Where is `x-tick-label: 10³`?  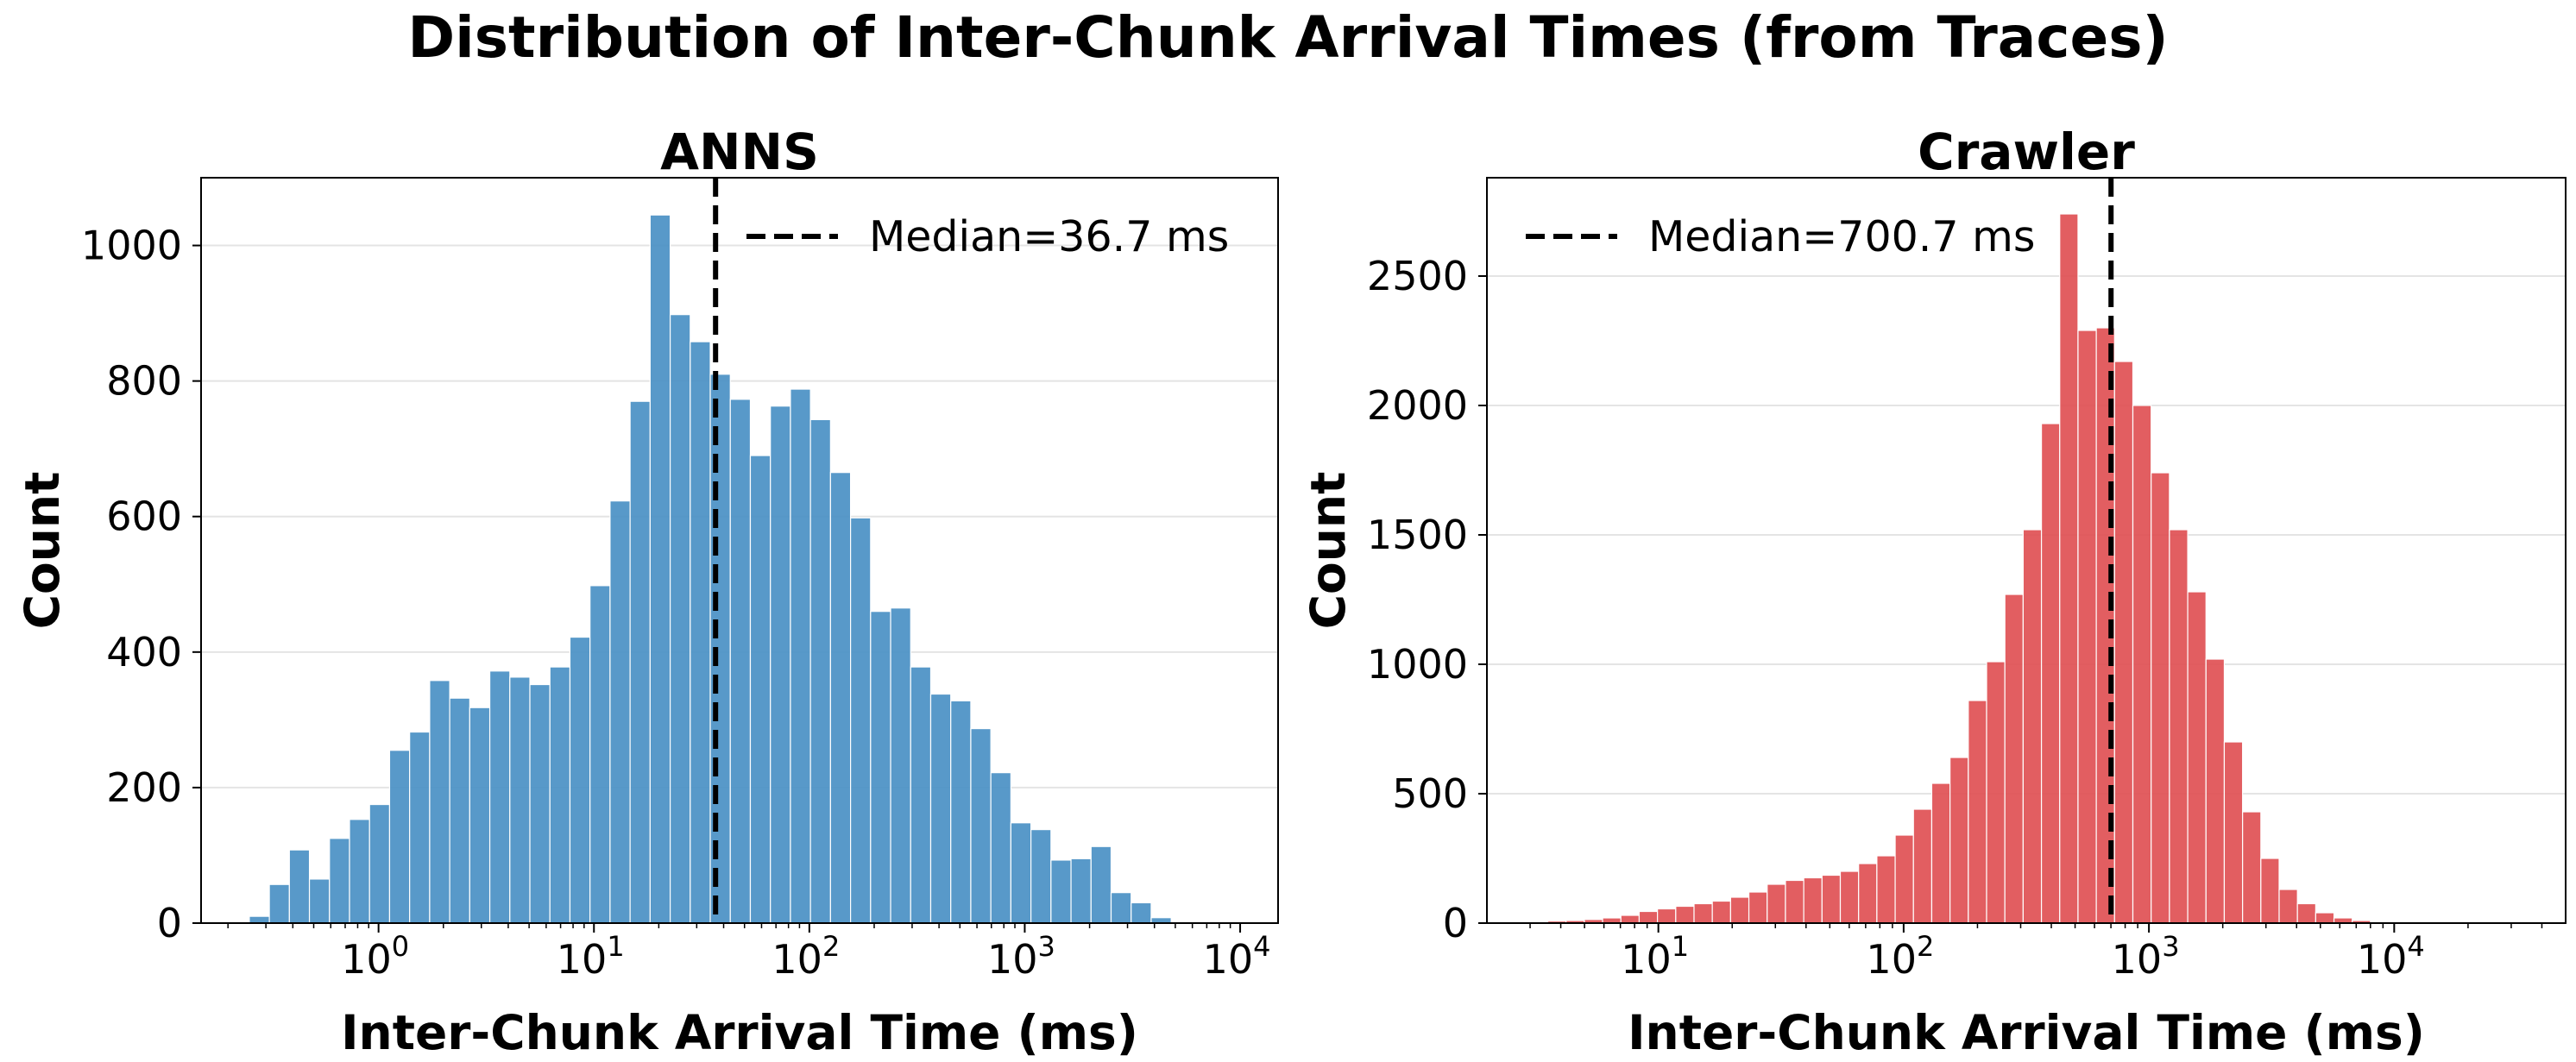 x-tick-label: 10³ is located at coordinates (2146, 956).